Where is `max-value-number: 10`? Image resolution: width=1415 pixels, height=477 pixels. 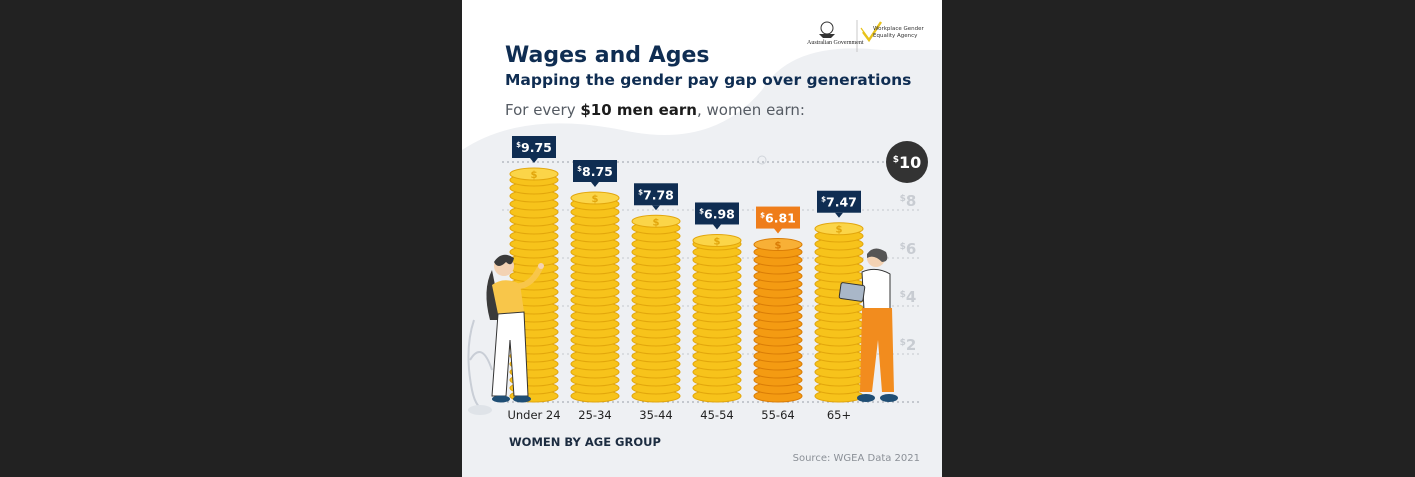
max-value-number: 10 is located at coordinates (910, 162).